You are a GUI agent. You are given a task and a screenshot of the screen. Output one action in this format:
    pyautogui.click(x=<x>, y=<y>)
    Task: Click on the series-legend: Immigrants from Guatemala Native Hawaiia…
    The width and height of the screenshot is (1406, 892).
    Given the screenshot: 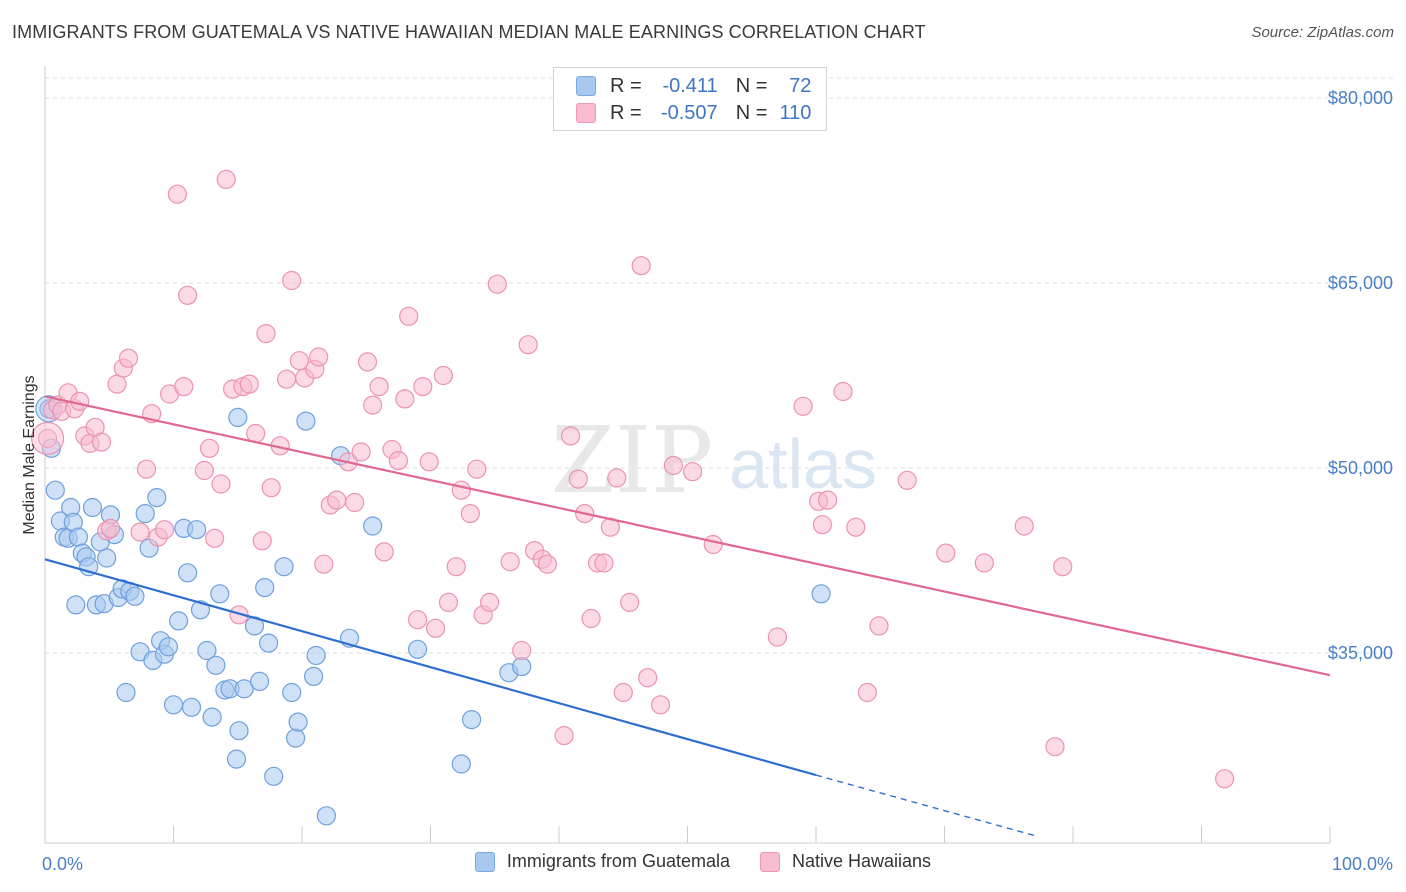 What is the action you would take?
    pyautogui.click(x=703, y=861)
    